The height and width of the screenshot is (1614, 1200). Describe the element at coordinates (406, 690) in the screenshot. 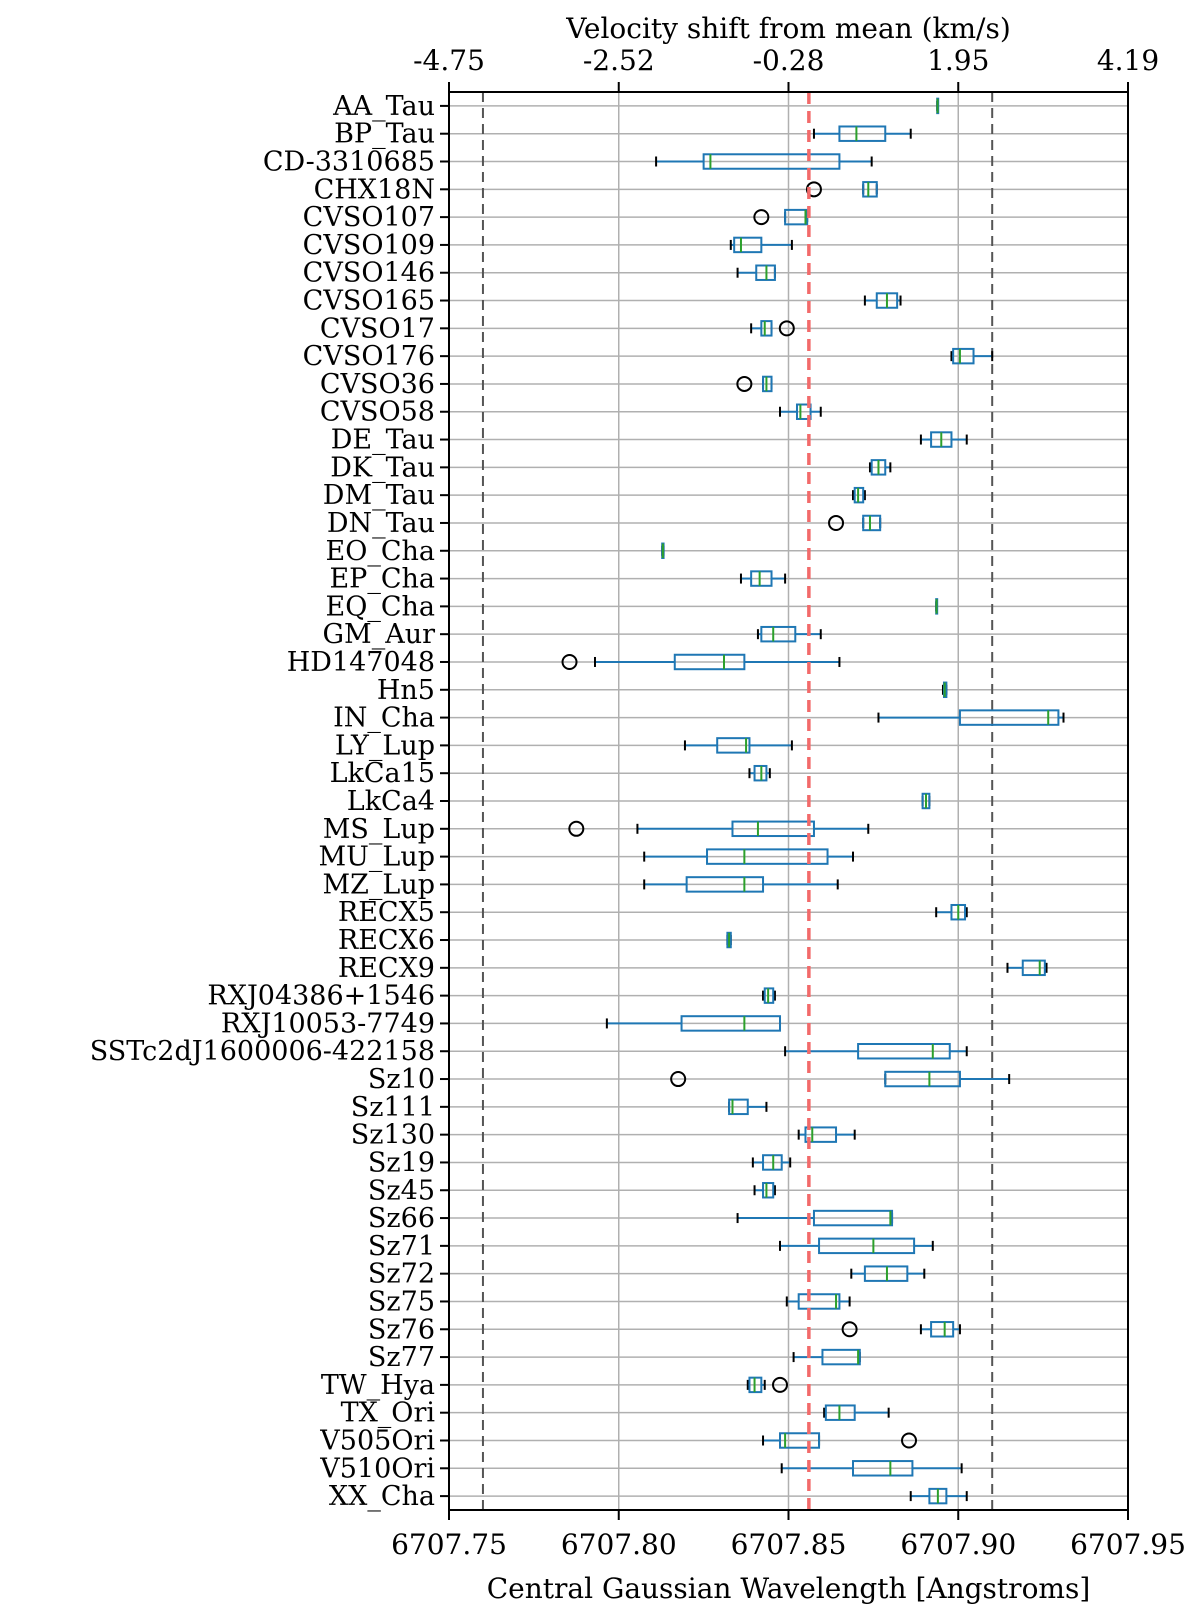

I see `category-label: Hn5` at that location.